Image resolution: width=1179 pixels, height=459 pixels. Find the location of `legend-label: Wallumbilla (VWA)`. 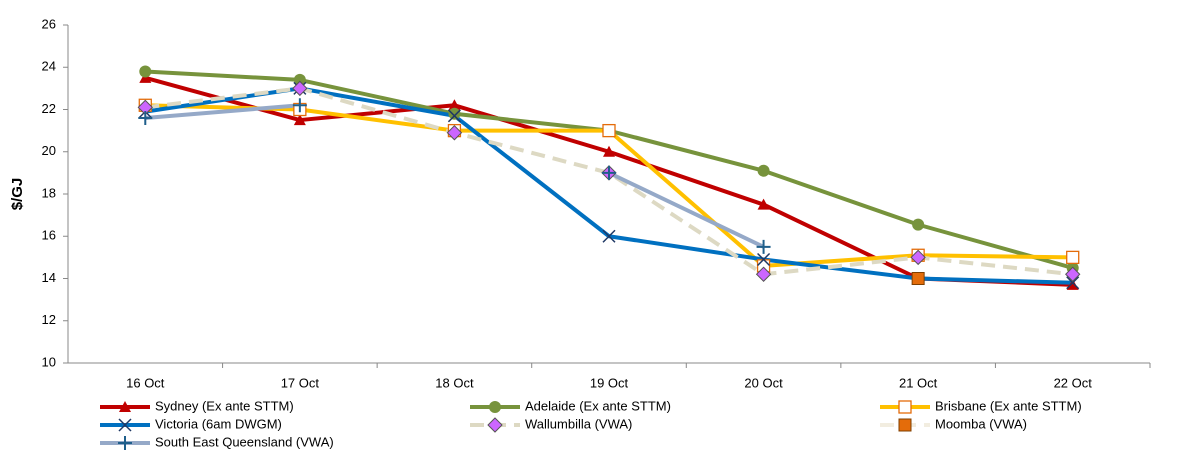

legend-label: Wallumbilla (VWA) is located at coordinates (578, 423).